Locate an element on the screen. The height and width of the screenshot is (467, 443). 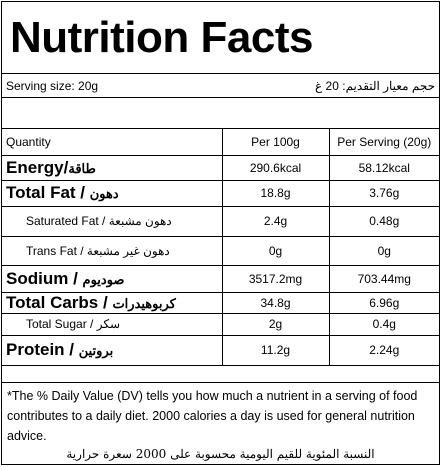
nutrient-name-ar: سكر is located at coordinates (108, 324).